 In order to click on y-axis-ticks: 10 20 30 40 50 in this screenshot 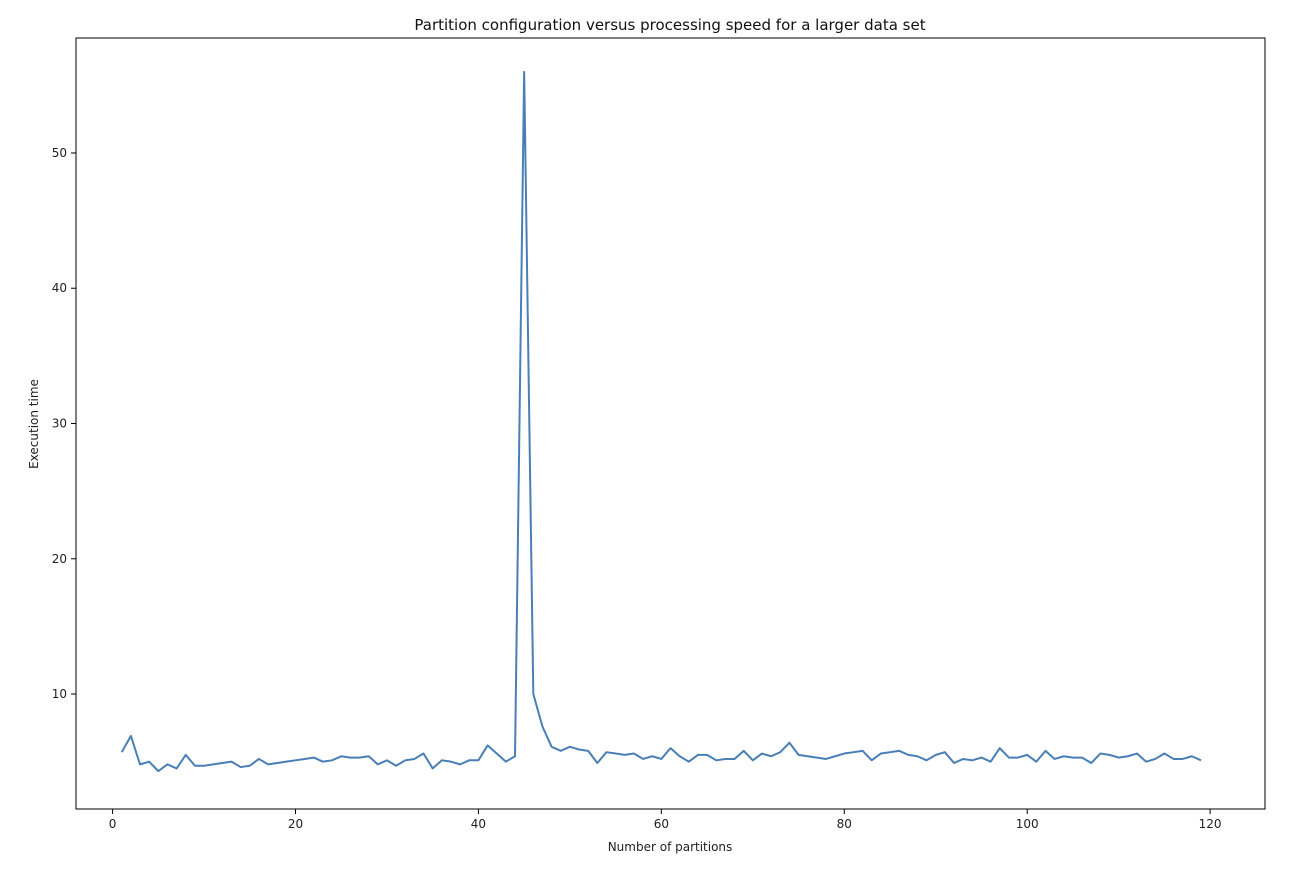, I will do `click(64, 423)`.